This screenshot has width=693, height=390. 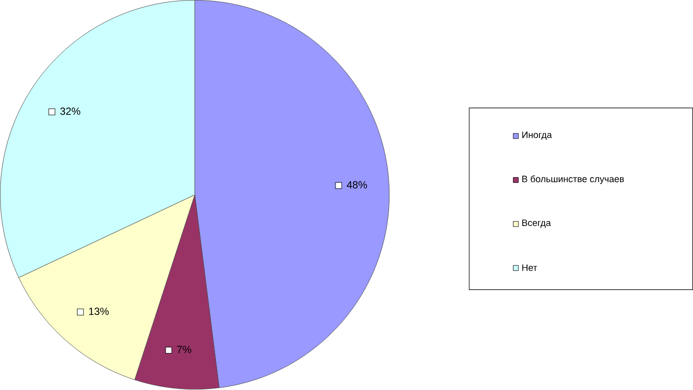 What do you see at coordinates (356, 185) in the screenshot?
I see `data-label: 48%` at bounding box center [356, 185].